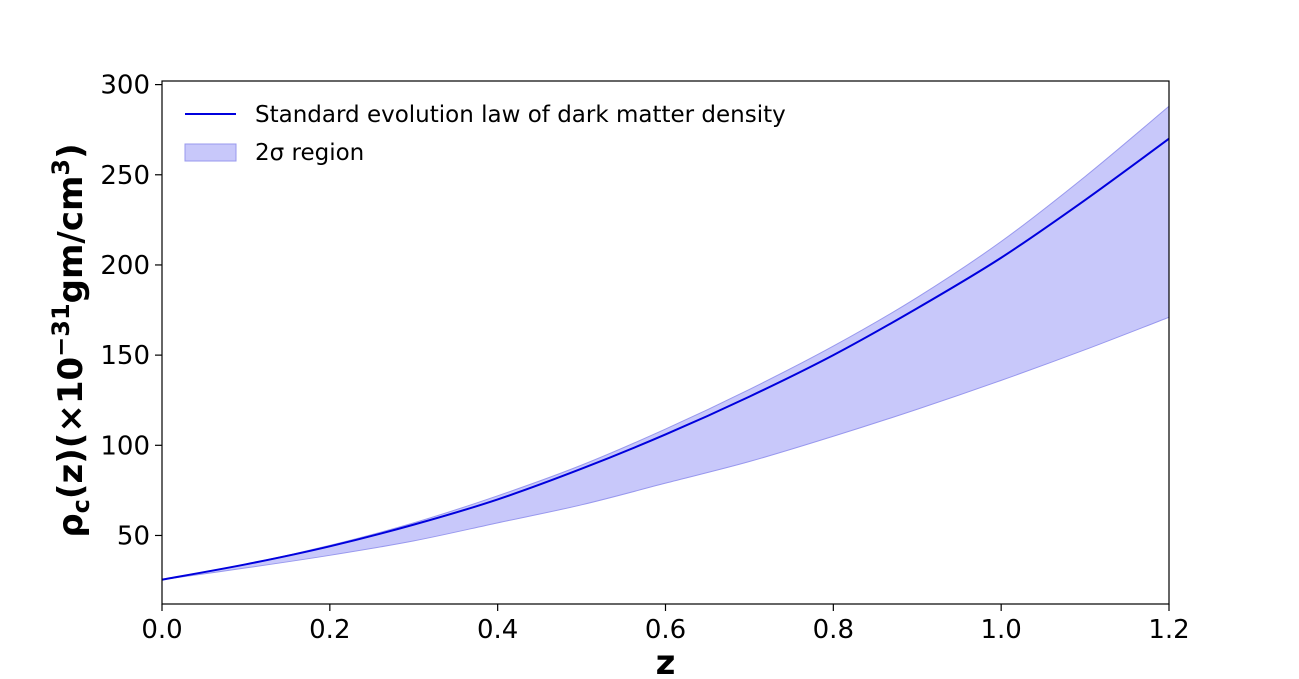  Describe the element at coordinates (125, 266) in the screenshot. I see `y-tick-label: 200` at that location.